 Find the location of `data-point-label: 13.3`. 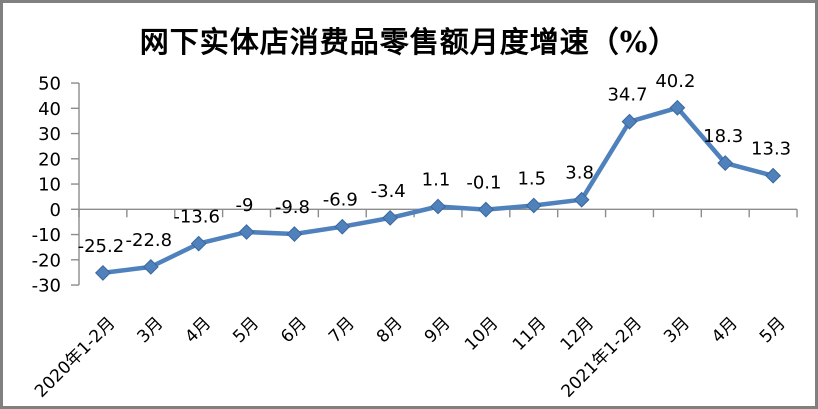

data-point-label: 13.3 is located at coordinates (771, 149).